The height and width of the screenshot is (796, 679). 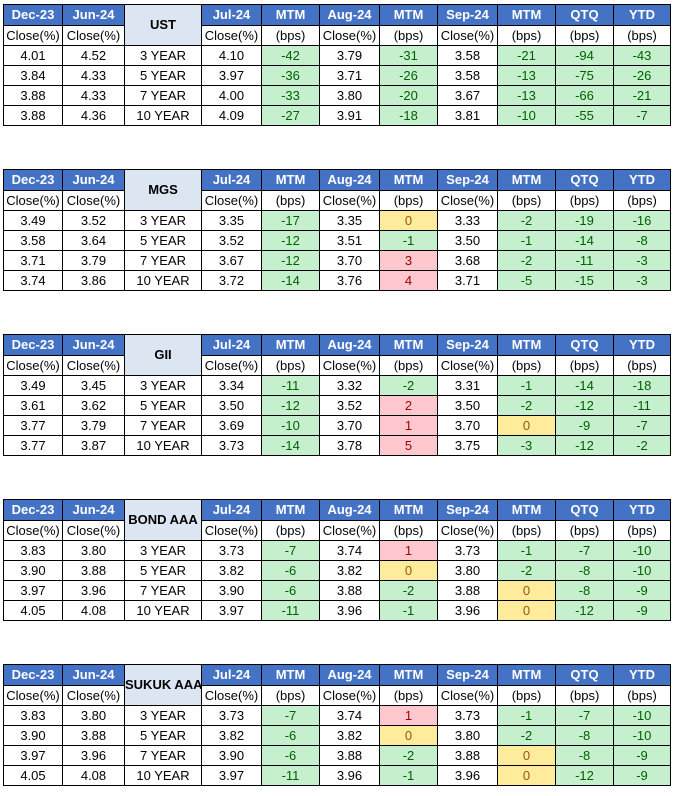 What do you see at coordinates (642, 385) in the screenshot?
I see `ytd-cell: -18` at bounding box center [642, 385].